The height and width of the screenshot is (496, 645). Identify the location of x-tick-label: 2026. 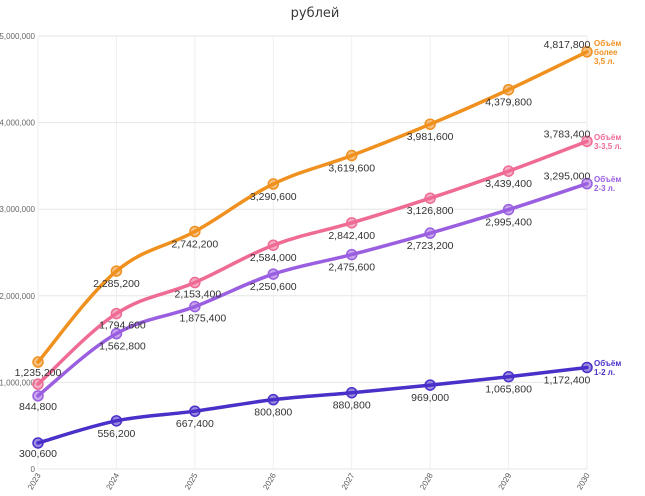
(269, 481).